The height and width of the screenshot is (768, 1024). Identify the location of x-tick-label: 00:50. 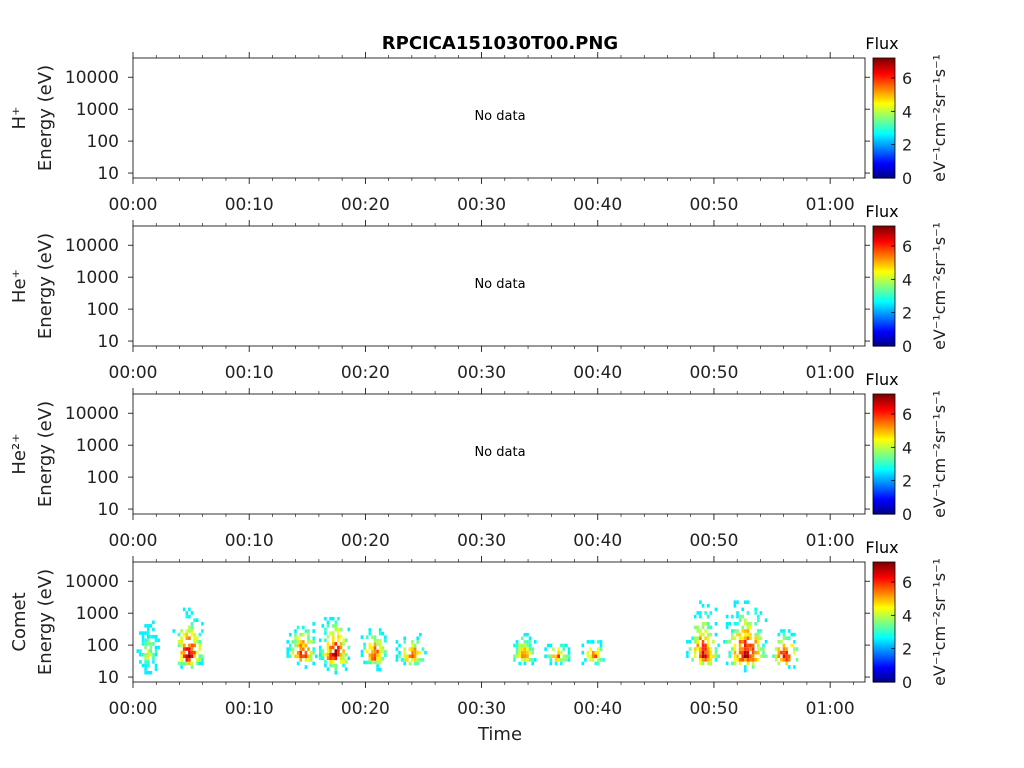
(713, 205).